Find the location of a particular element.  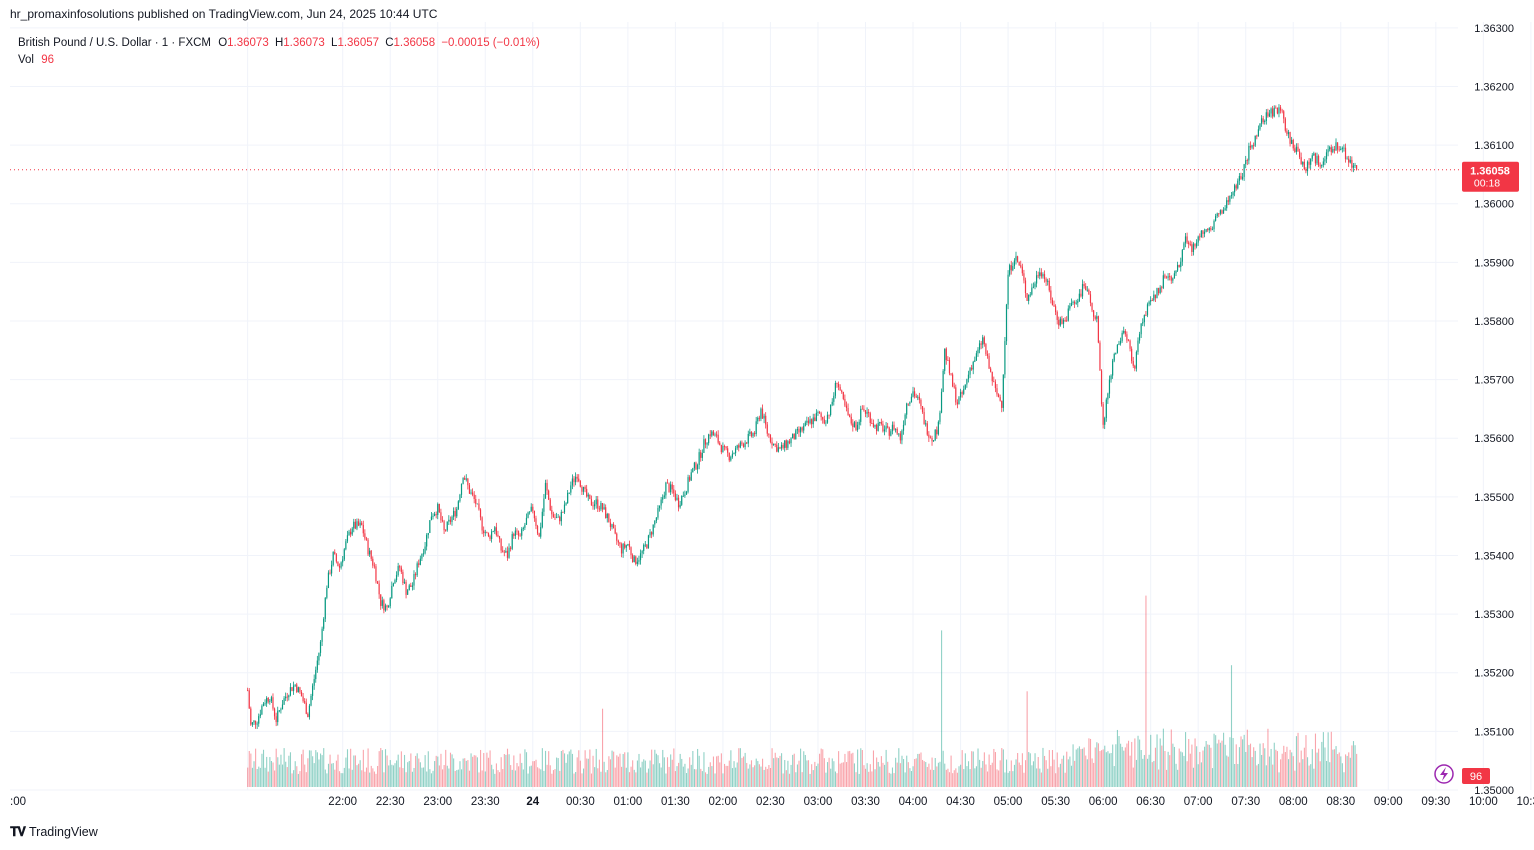

tradingview-logo: 𝐓𝐕 TradingView is located at coordinates (54, 832).